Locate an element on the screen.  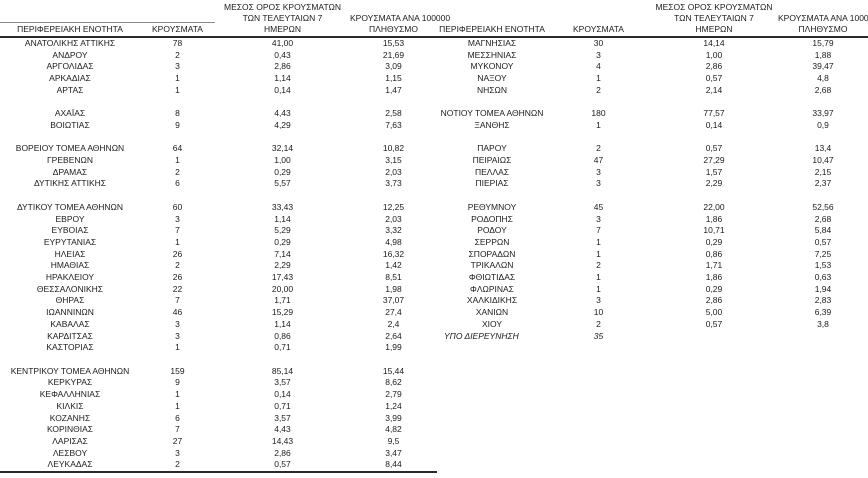
cell-per-100k: 15,44 is located at coordinates (393, 370).